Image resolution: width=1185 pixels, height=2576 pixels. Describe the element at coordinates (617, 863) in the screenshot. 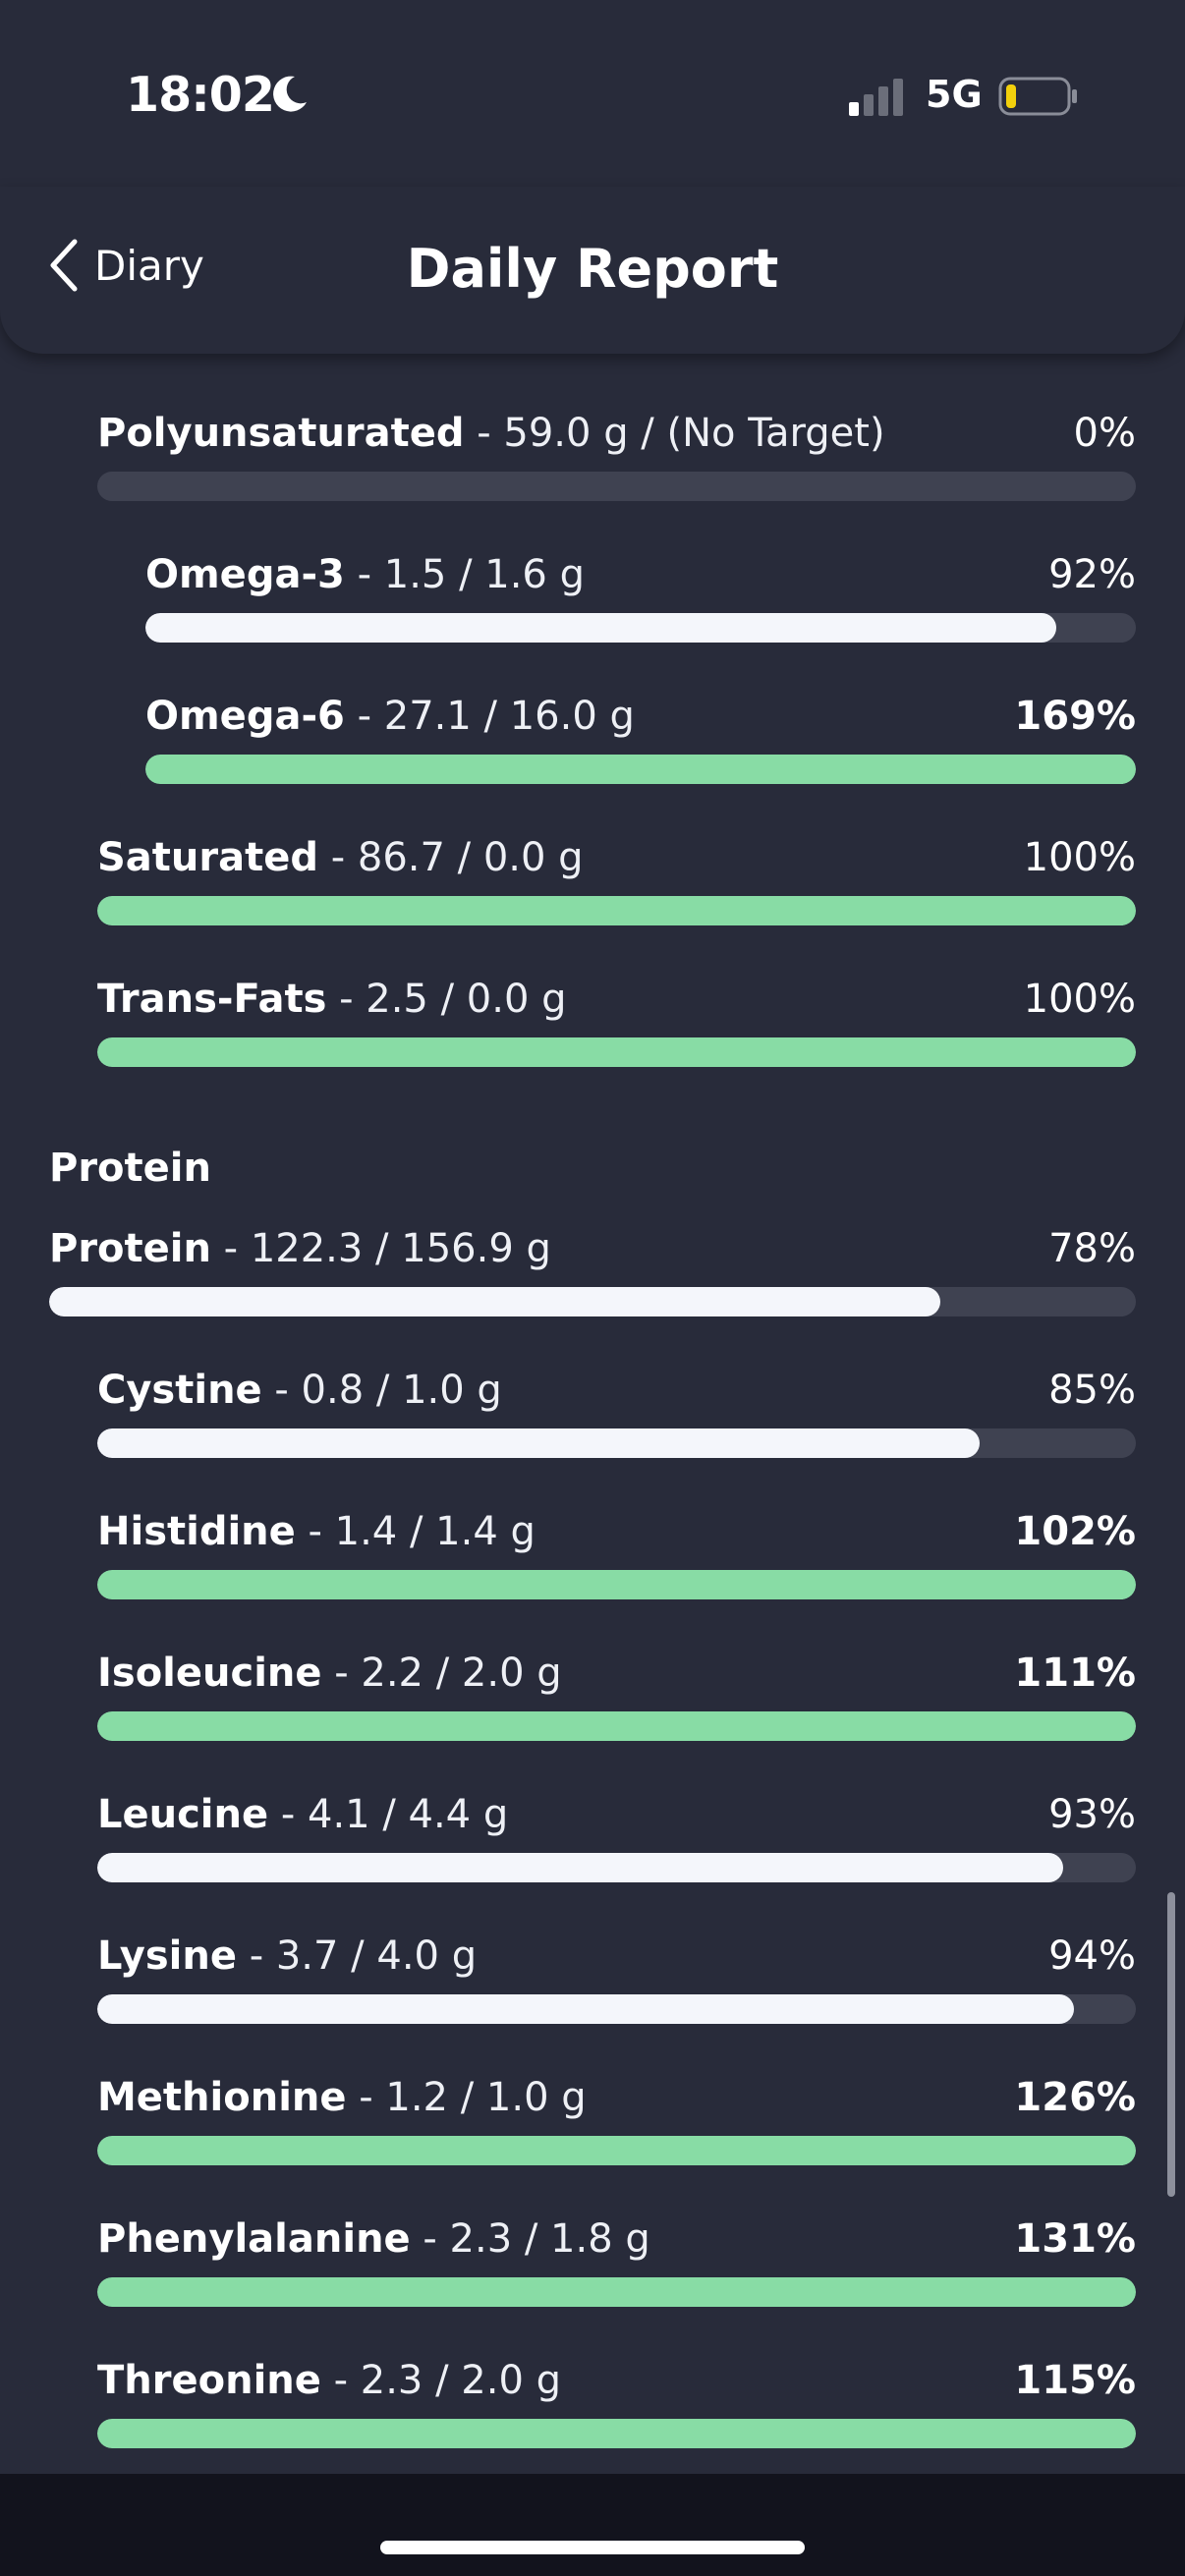

I see `nutrient-label: Saturated - 86.7 / 0.0 g` at that location.